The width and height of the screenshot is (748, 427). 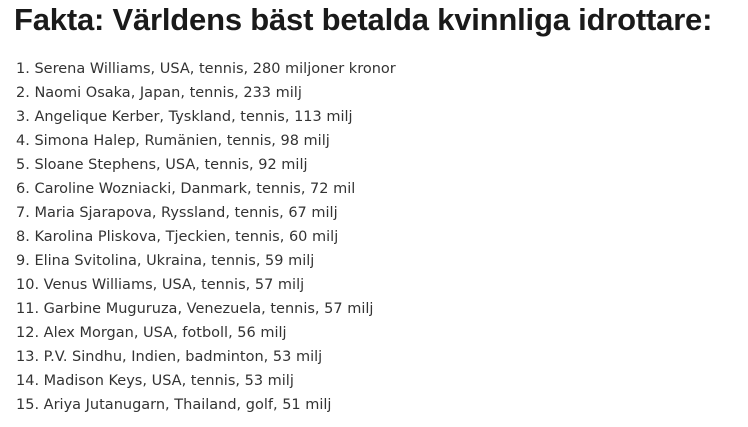 I want to click on list-item: 2. Naomi Osaka, Japan, tennis, 233 milj, so click(x=159, y=93).